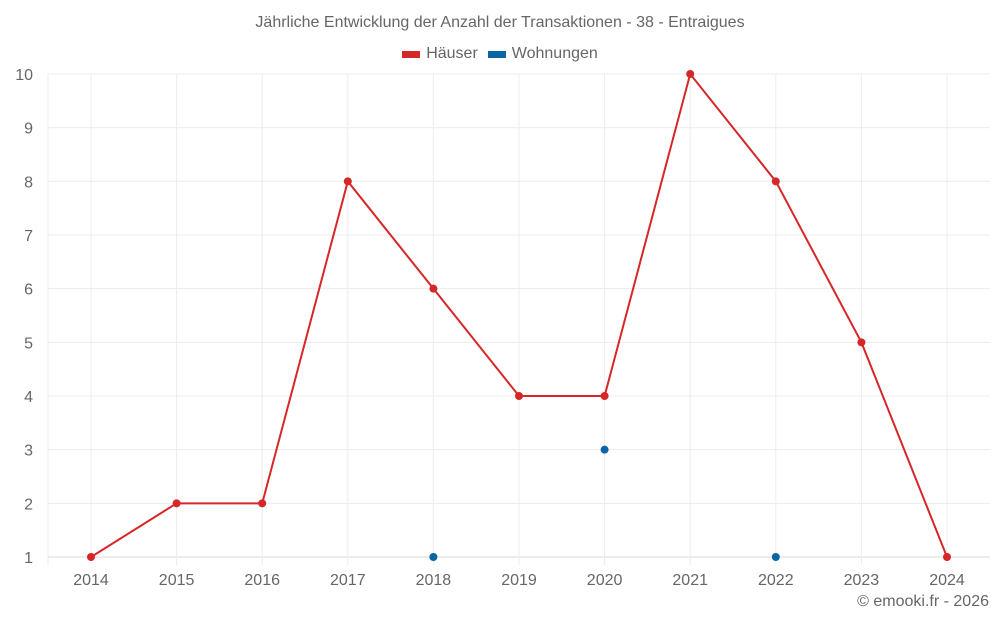 Image resolution: width=1000 pixels, height=625 pixels. Describe the element at coordinates (28, 451) in the screenshot. I see `y-tick-label: 3` at that location.